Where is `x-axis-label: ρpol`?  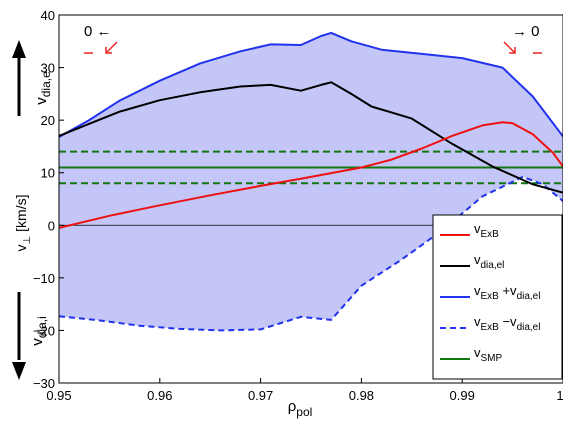
x-axis-label: ρpol is located at coordinates (300, 408).